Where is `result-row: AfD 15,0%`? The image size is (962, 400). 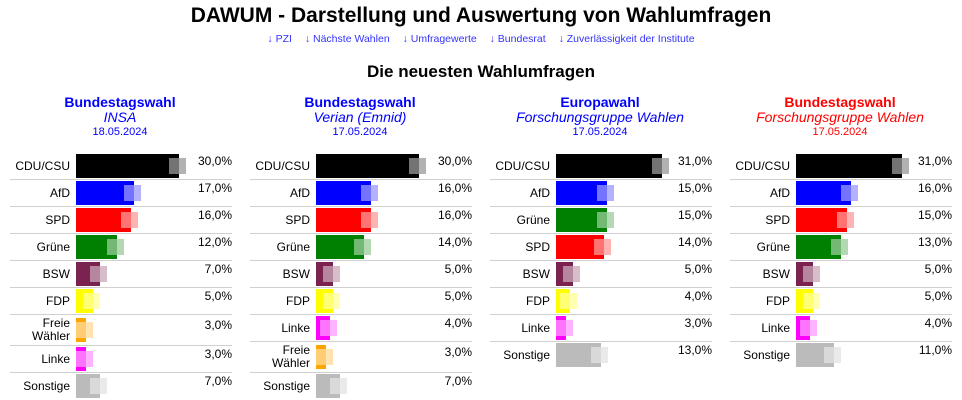 result-row: AfD 15,0% is located at coordinates (601, 193).